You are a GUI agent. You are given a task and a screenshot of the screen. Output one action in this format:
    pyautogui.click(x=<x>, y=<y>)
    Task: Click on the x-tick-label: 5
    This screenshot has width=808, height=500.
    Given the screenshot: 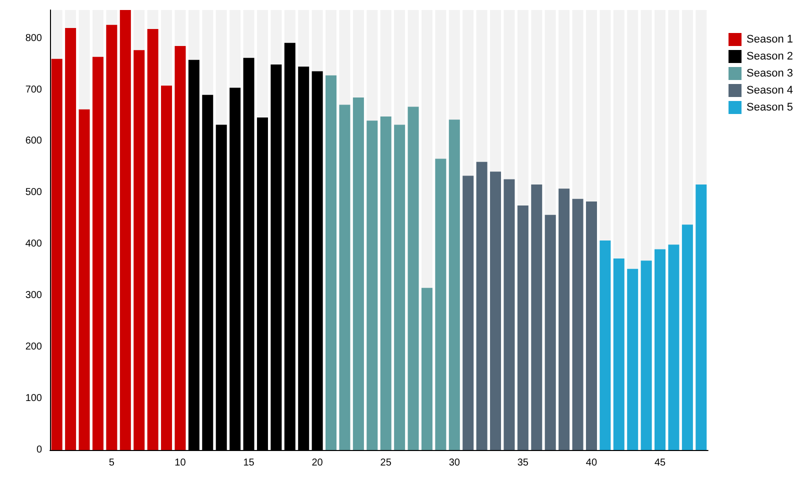 What is the action you would take?
    pyautogui.click(x=111, y=463)
    